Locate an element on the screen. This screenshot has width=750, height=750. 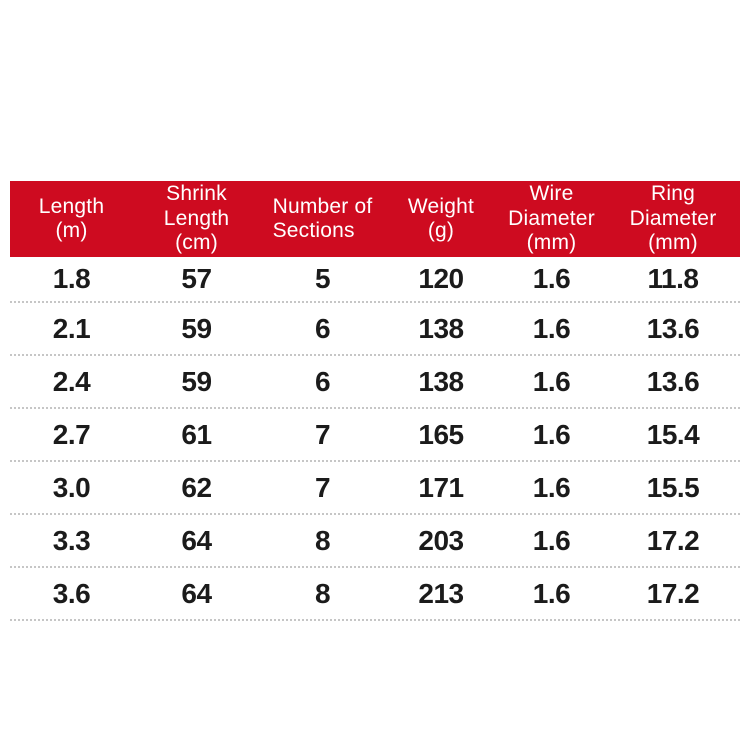
cell-ring-diameter: 15.4 is located at coordinates (673, 434).